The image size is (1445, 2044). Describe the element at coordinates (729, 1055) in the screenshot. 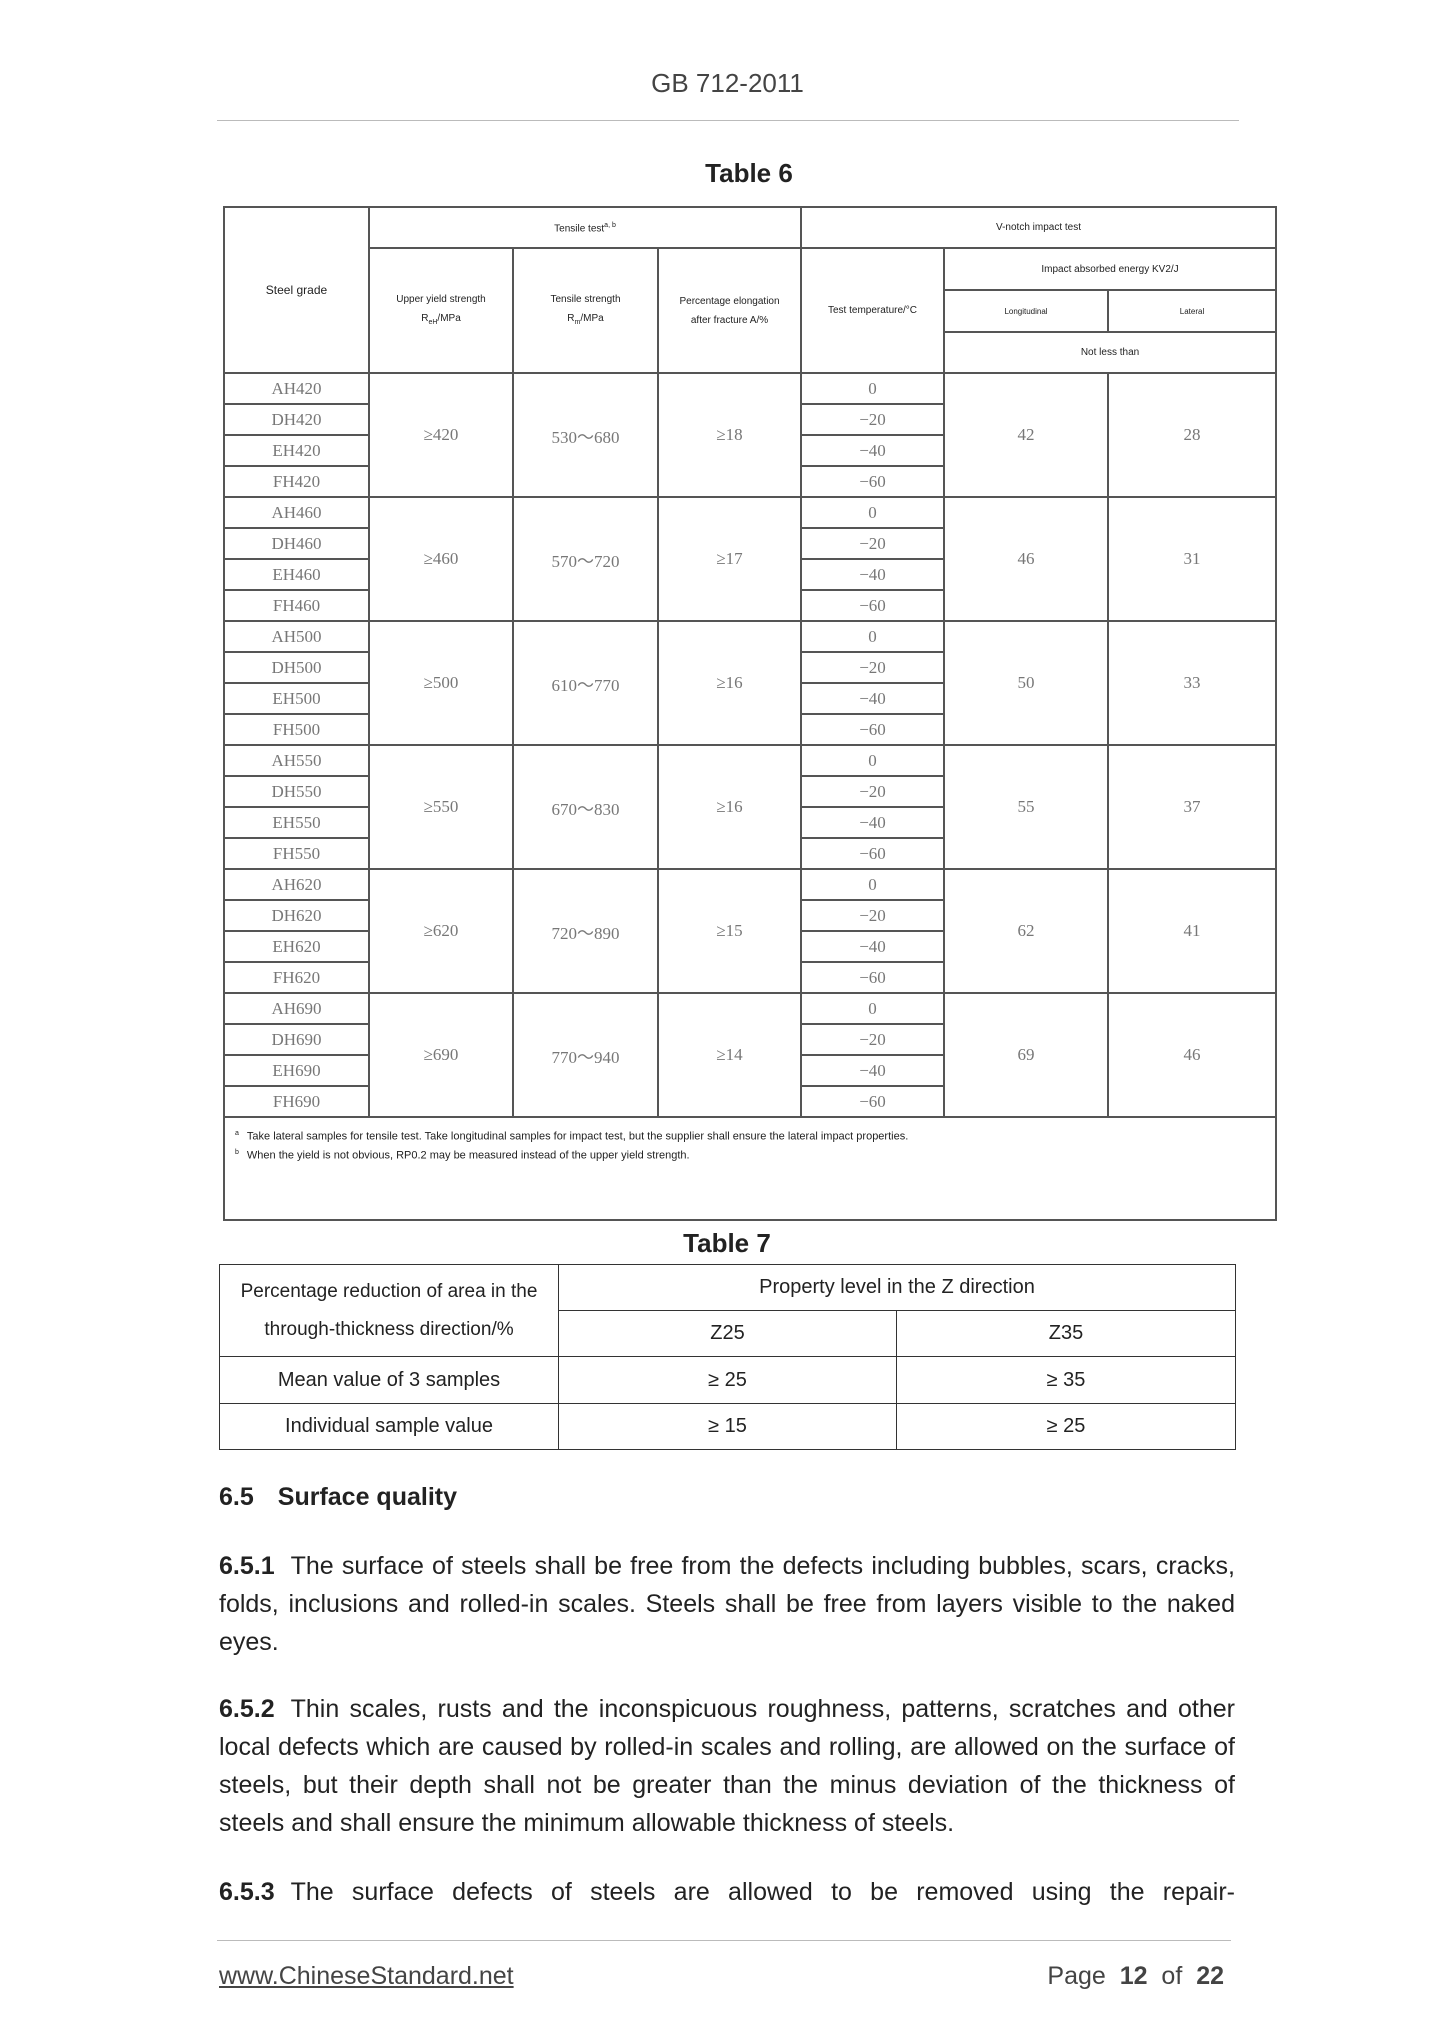

I see `elongation-cell: ≥14` at that location.